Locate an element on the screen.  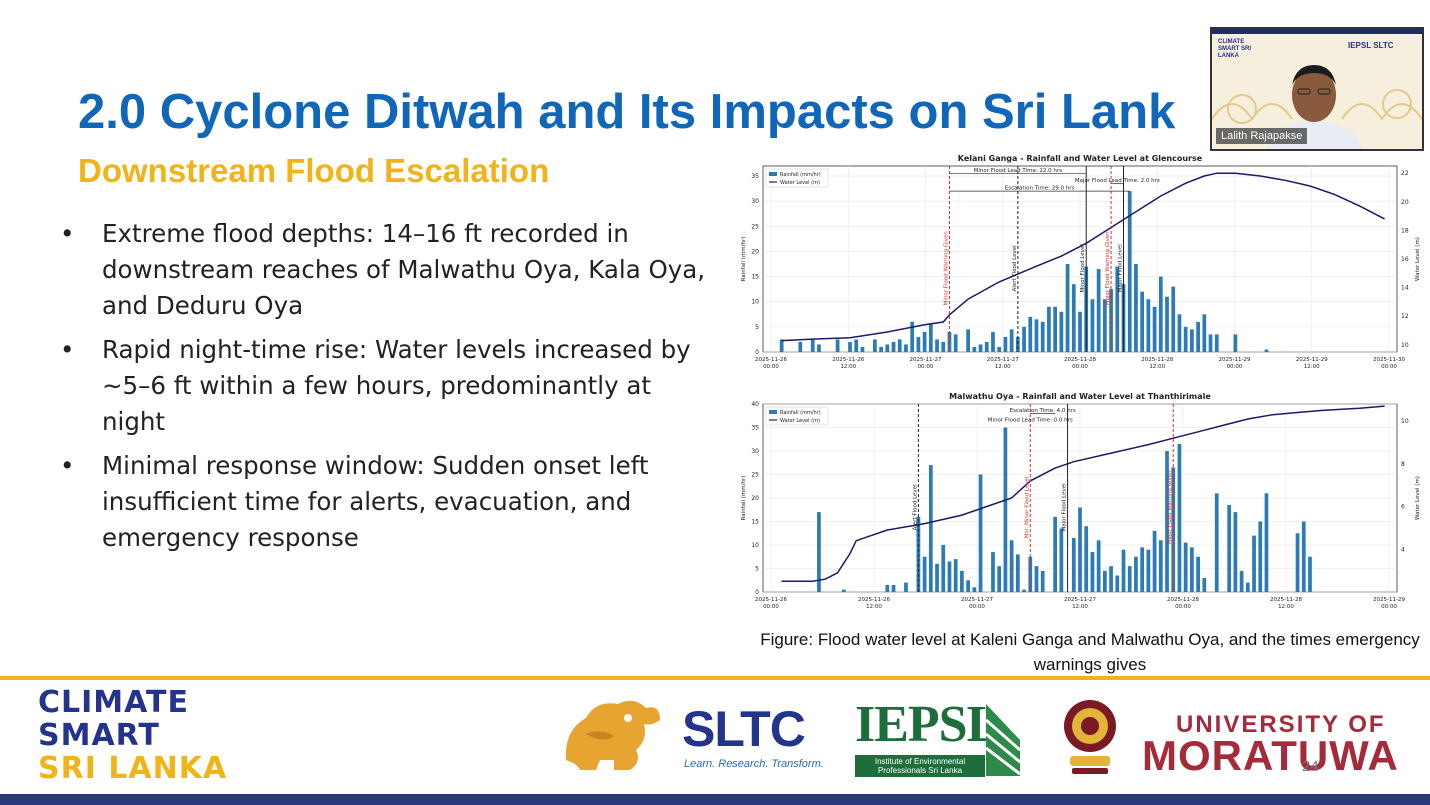
y-tick-label: 35 is located at coordinates (755, 428).